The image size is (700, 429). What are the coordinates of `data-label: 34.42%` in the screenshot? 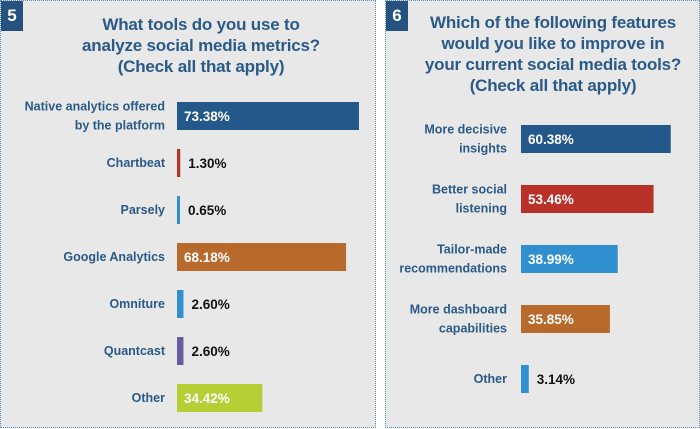 It's located at (207, 398).